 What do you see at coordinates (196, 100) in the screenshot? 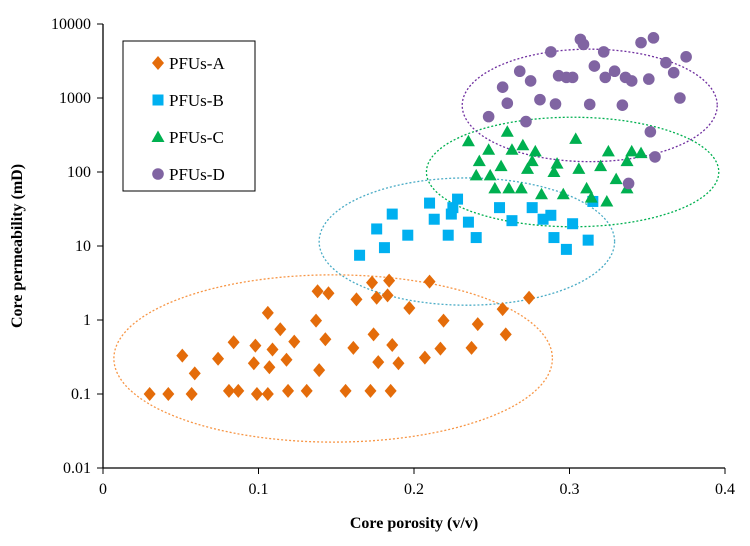
I see `legend-label: PFUs-B` at bounding box center [196, 100].